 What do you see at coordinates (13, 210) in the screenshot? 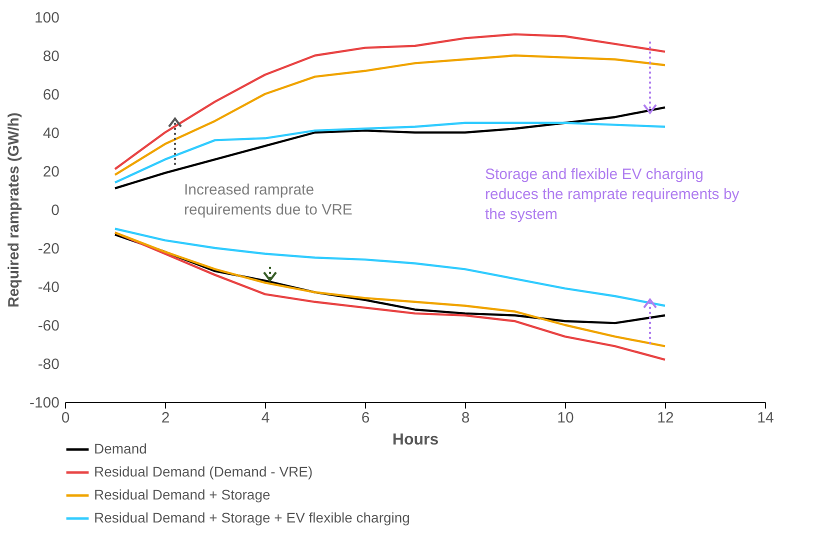
I see `y-axis-title: Required ramprates (GW/h)` at bounding box center [13, 210].